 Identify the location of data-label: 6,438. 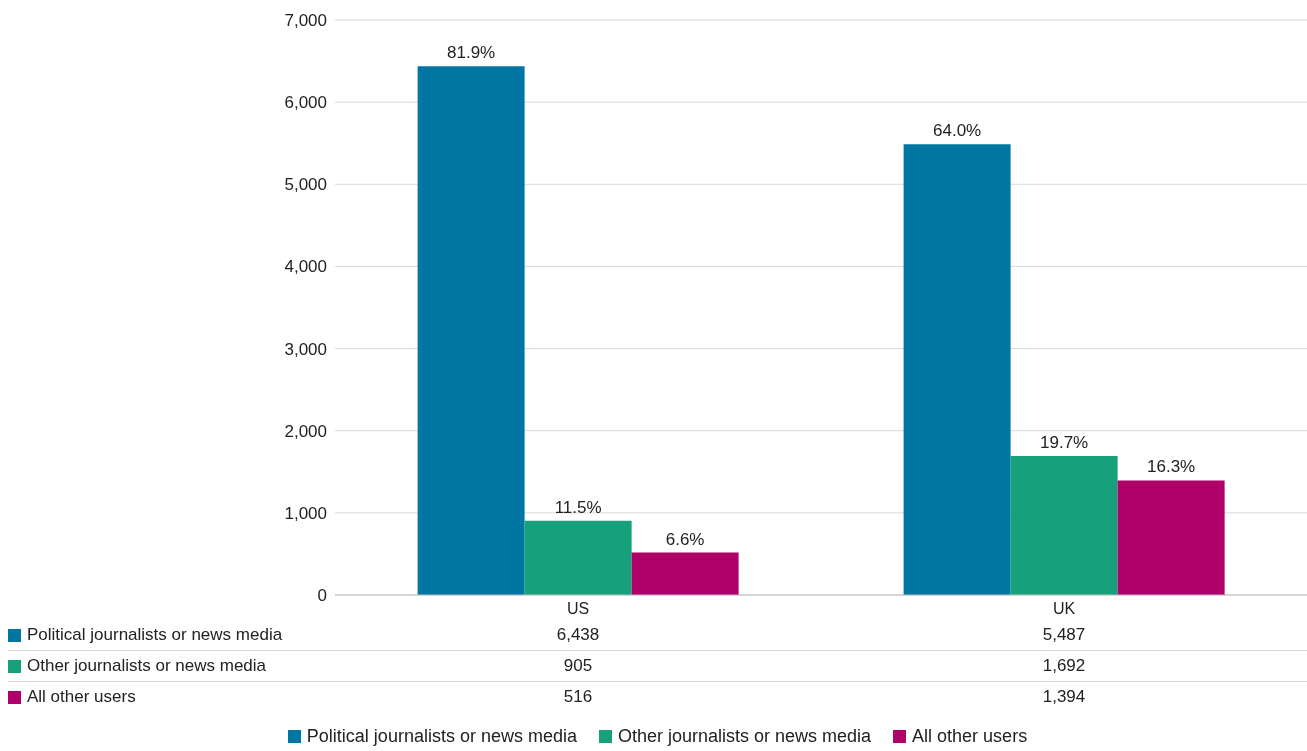
(578, 635).